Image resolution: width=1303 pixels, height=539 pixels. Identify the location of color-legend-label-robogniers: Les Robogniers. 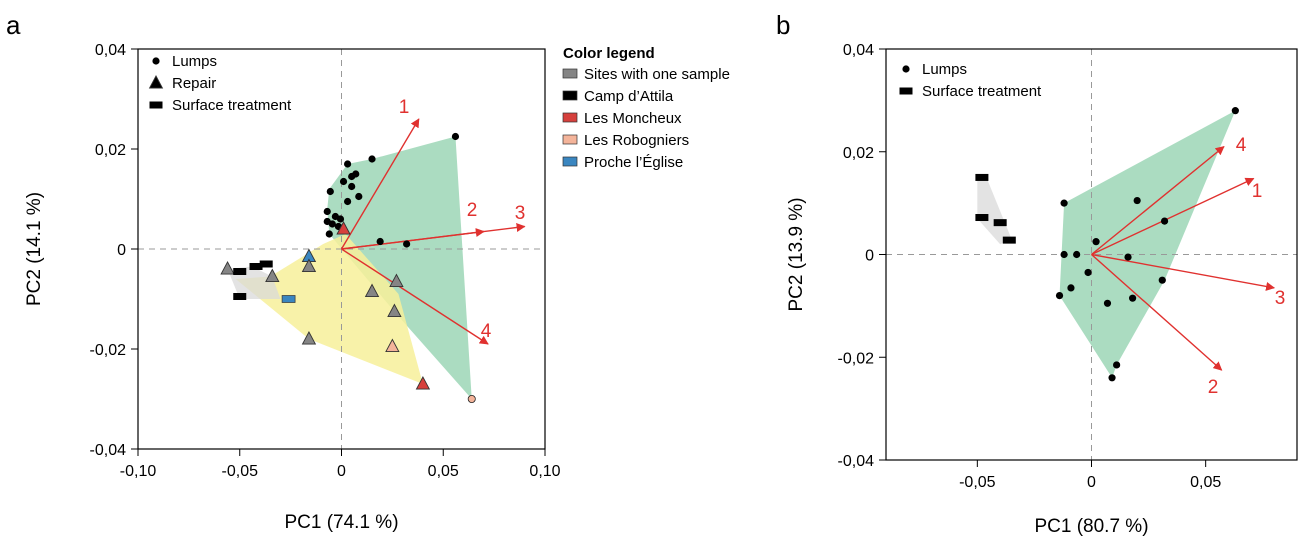
(636, 140).